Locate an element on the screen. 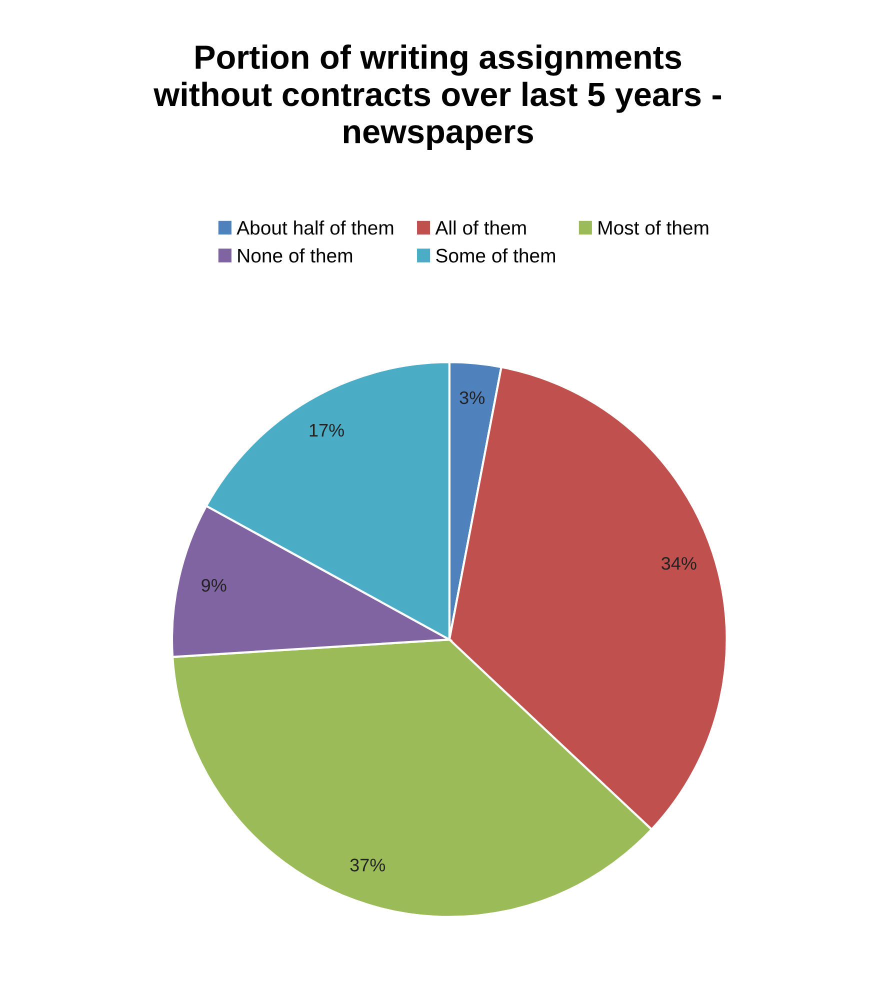 The image size is (876, 990). legend-label: None of them is located at coordinates (295, 255).